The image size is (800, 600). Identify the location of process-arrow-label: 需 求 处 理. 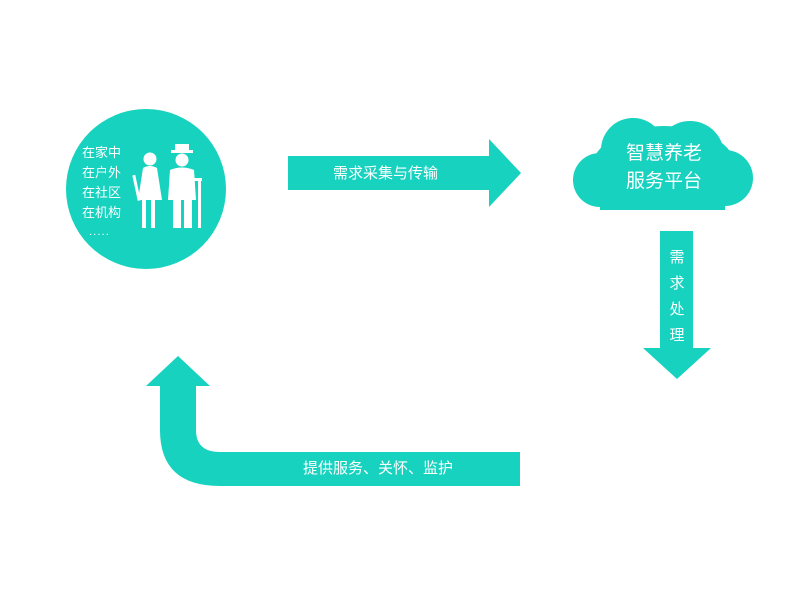
(677, 296).